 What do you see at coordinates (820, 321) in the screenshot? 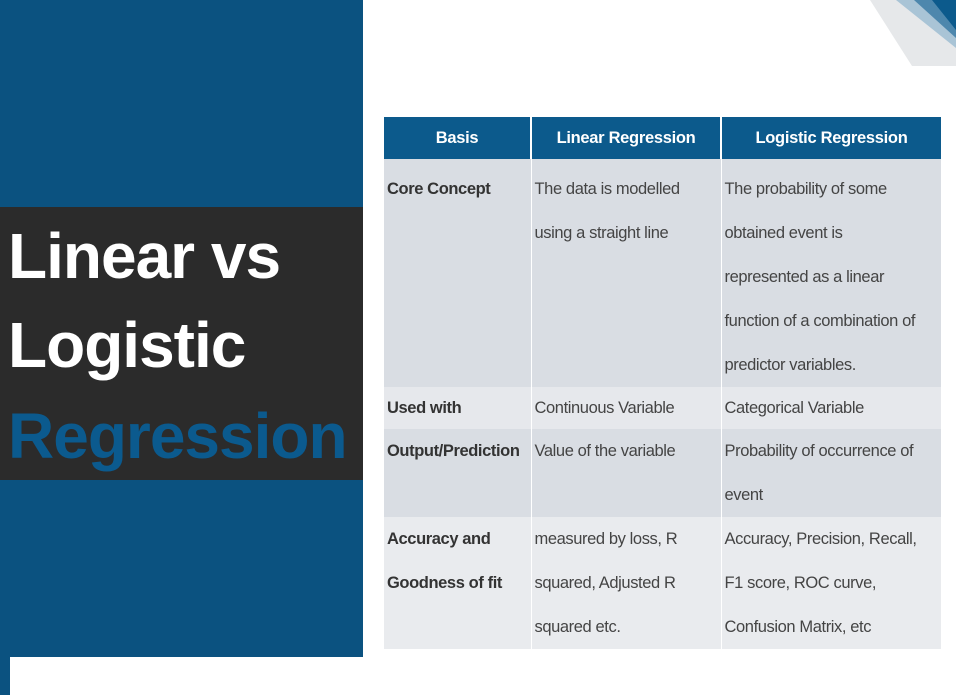
I see `cell-text: function of a combination of` at bounding box center [820, 321].